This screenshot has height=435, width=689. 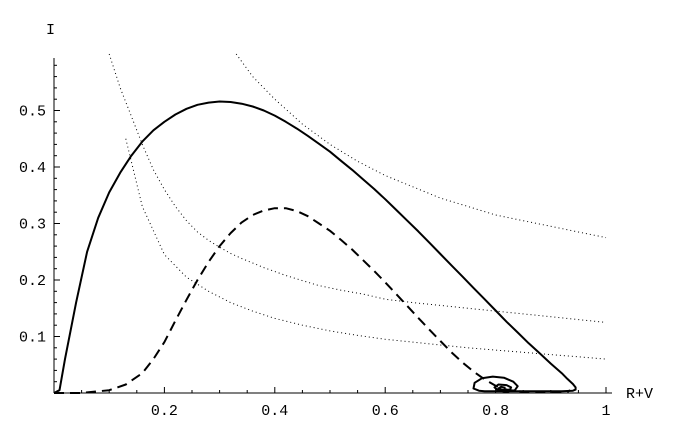 What do you see at coordinates (385, 411) in the screenshot?
I see `x-tick-label: 0.6` at bounding box center [385, 411].